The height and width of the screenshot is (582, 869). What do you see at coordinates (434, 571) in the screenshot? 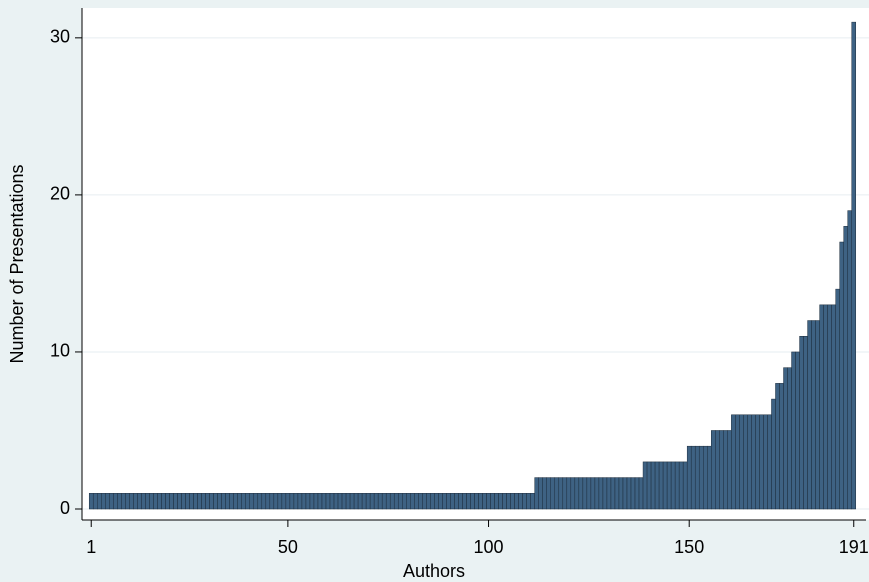
I see `x-axis-title: Authors` at bounding box center [434, 571].